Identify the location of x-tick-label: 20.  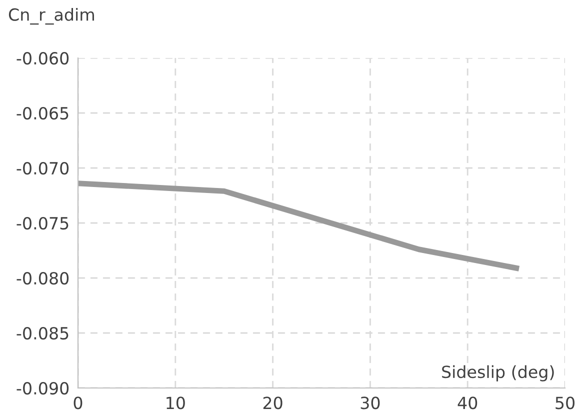
(272, 403).